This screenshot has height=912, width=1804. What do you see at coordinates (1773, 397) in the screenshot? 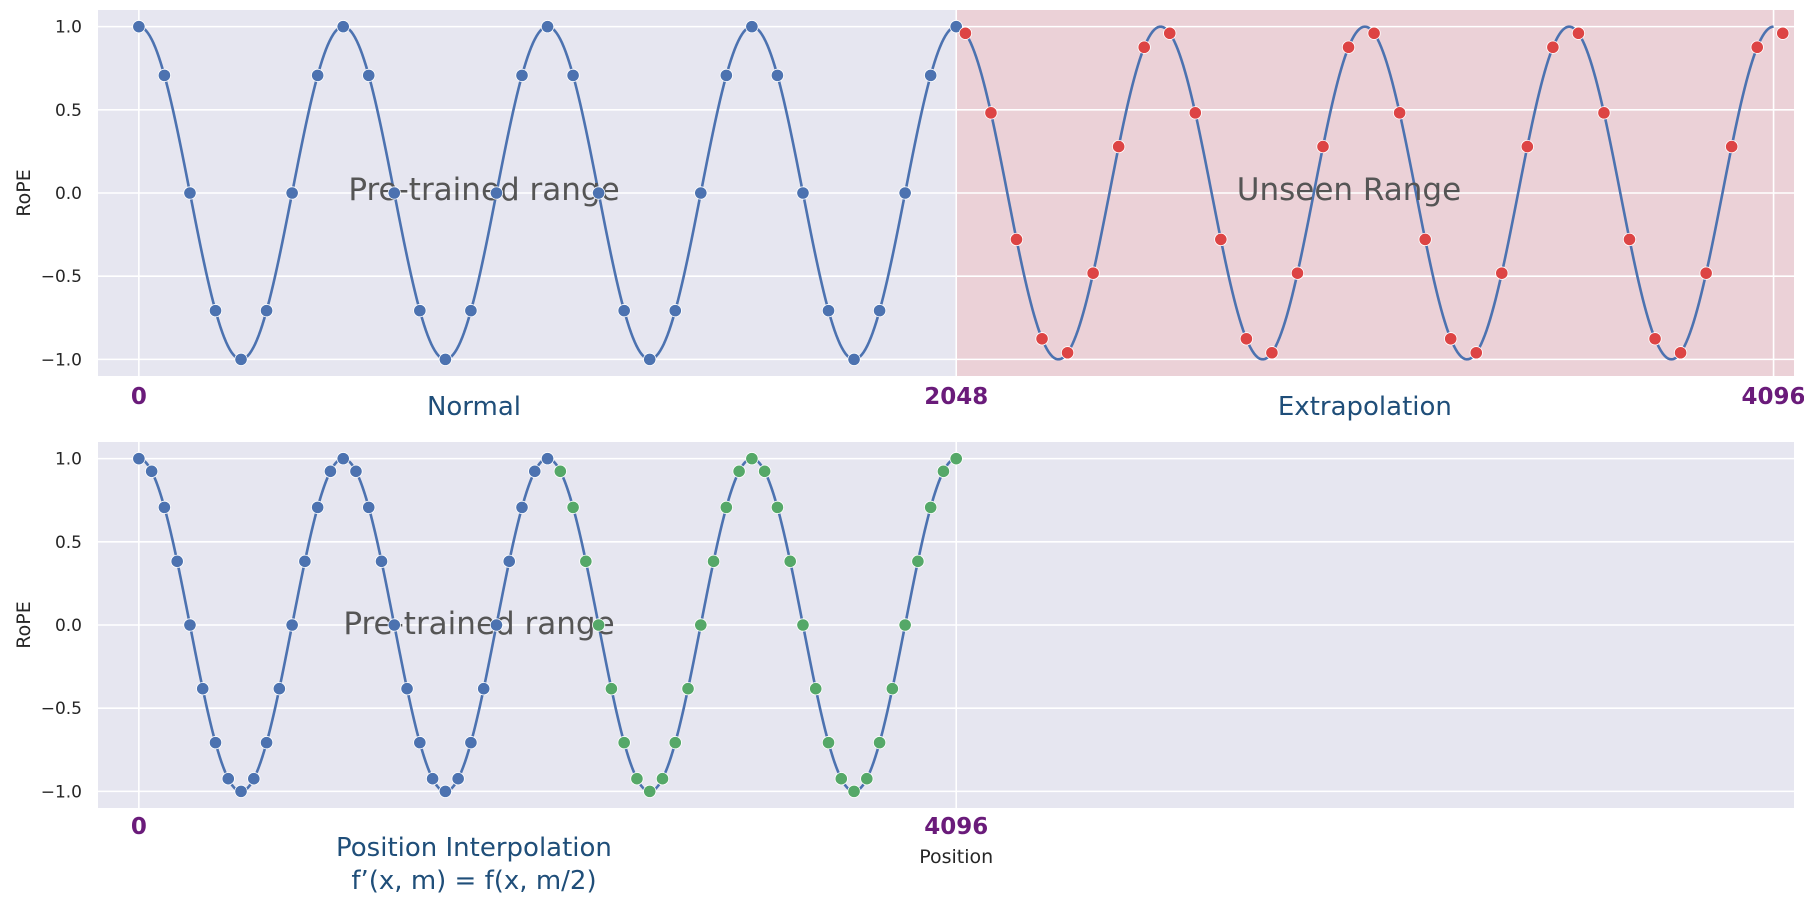
I see `position-label: 4096` at bounding box center [1773, 397].